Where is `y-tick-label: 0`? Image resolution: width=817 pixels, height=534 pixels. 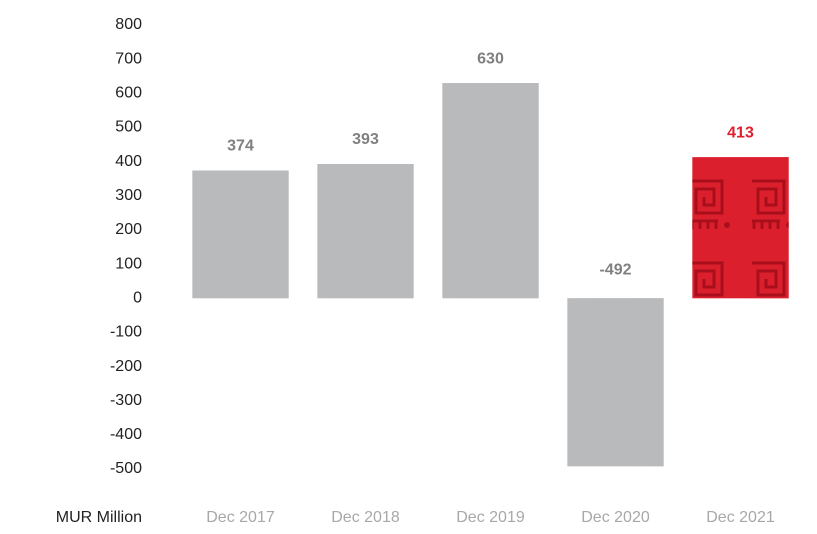 y-tick-label: 0 is located at coordinates (137, 297).